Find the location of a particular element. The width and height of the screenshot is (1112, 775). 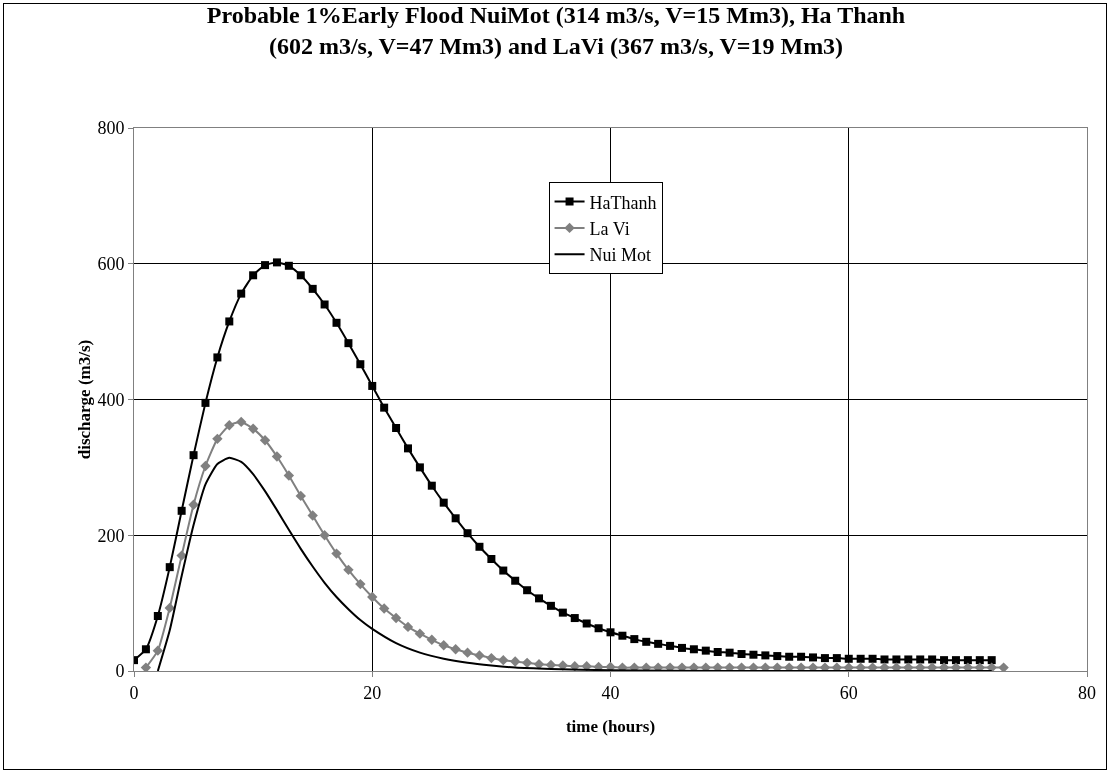

legend-label: HaThanh is located at coordinates (623, 202).